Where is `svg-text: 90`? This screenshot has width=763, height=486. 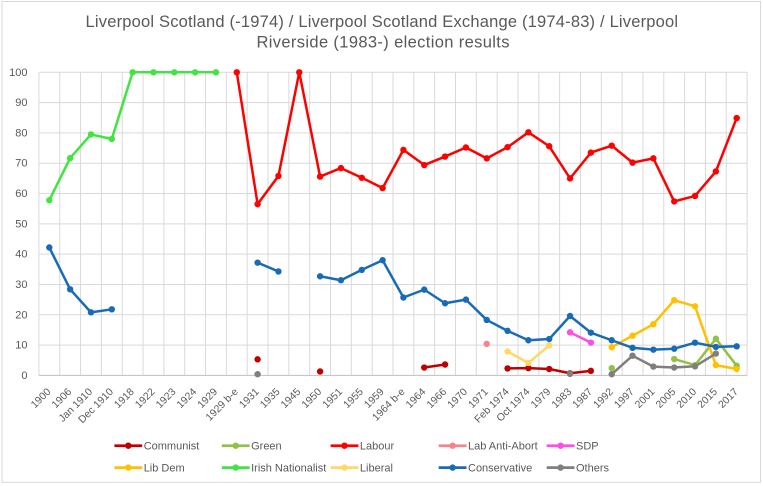
svg-text: 90 is located at coordinates (21, 103).